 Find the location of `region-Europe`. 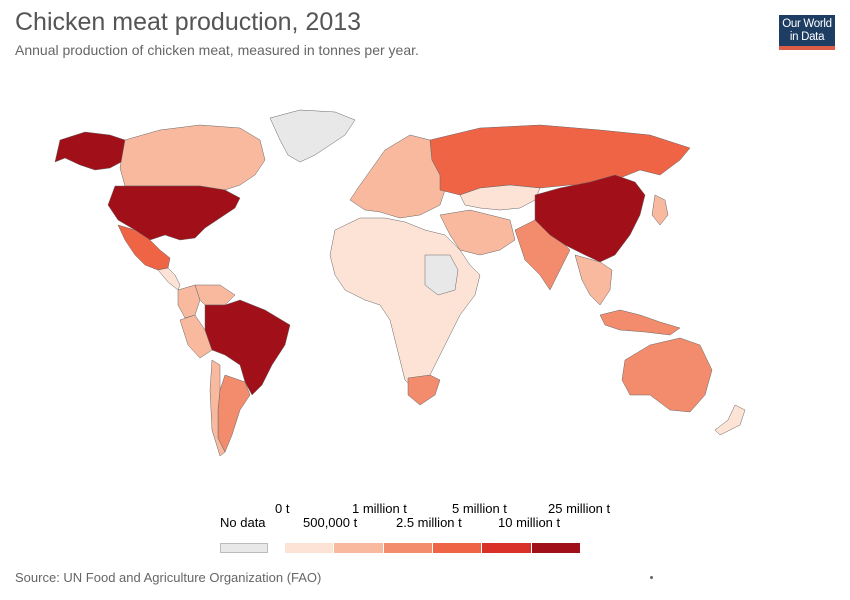

region-Europe is located at coordinates (397, 176).